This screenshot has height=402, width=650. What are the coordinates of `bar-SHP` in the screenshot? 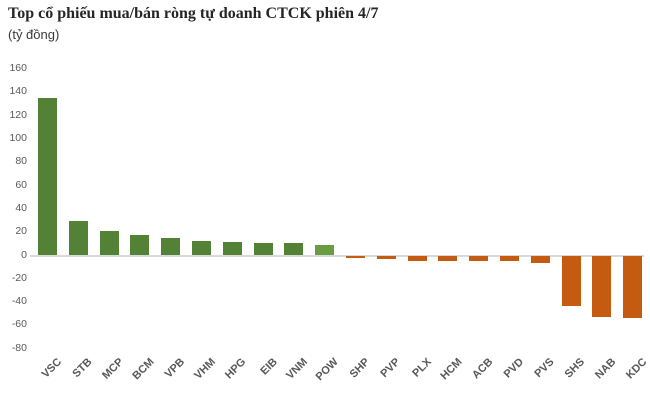 It's located at (355, 257).